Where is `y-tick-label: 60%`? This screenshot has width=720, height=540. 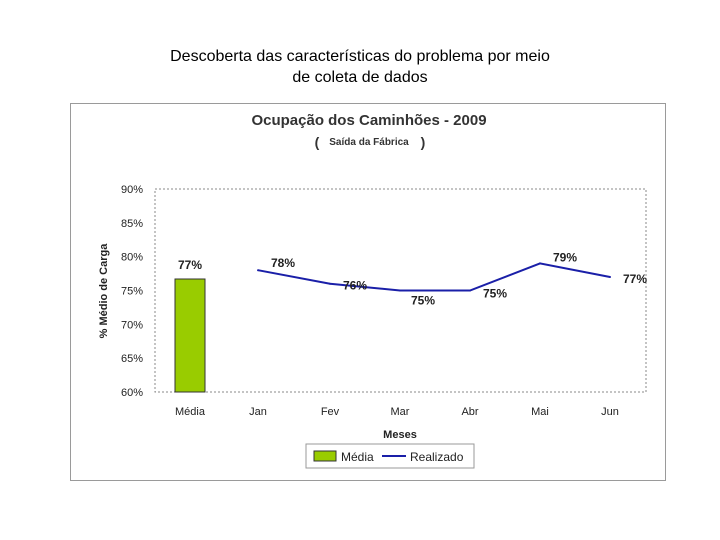 y-tick-label: 60% is located at coordinates (132, 393).